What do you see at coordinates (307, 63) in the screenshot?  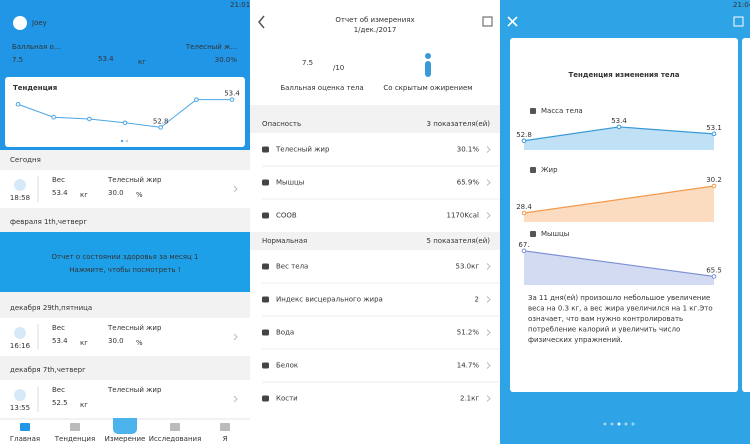 I see `score: 7.5` at bounding box center [307, 63].